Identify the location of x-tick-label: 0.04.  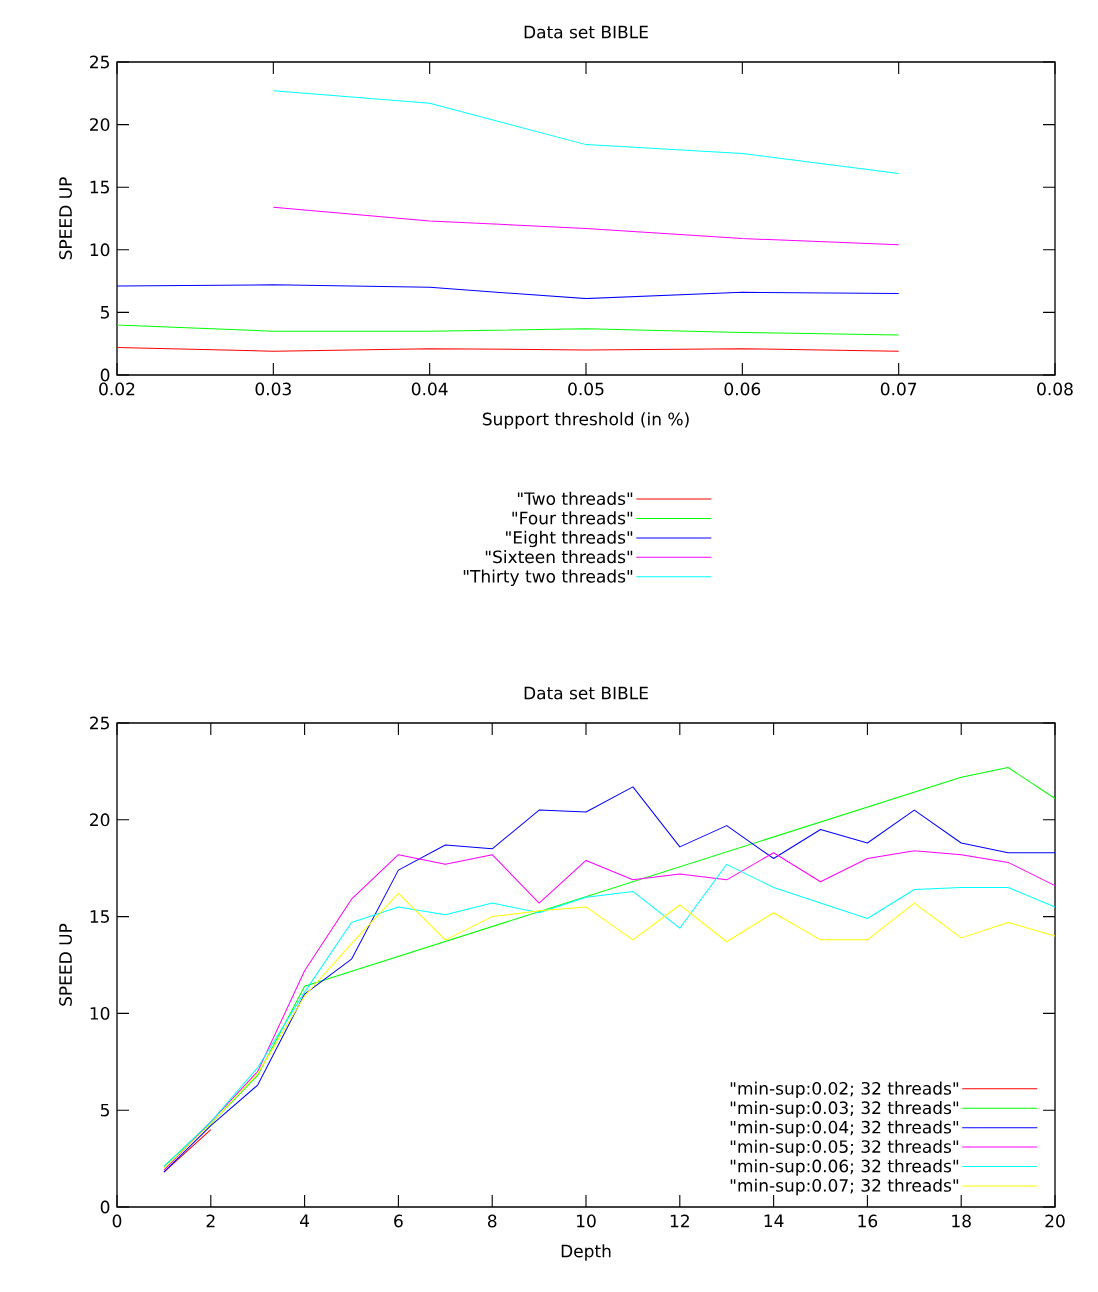
(429, 389).